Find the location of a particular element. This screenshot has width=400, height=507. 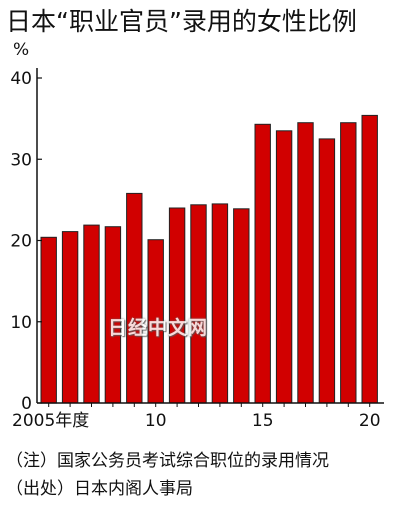

y-tick-label: 40 is located at coordinates (21, 79).